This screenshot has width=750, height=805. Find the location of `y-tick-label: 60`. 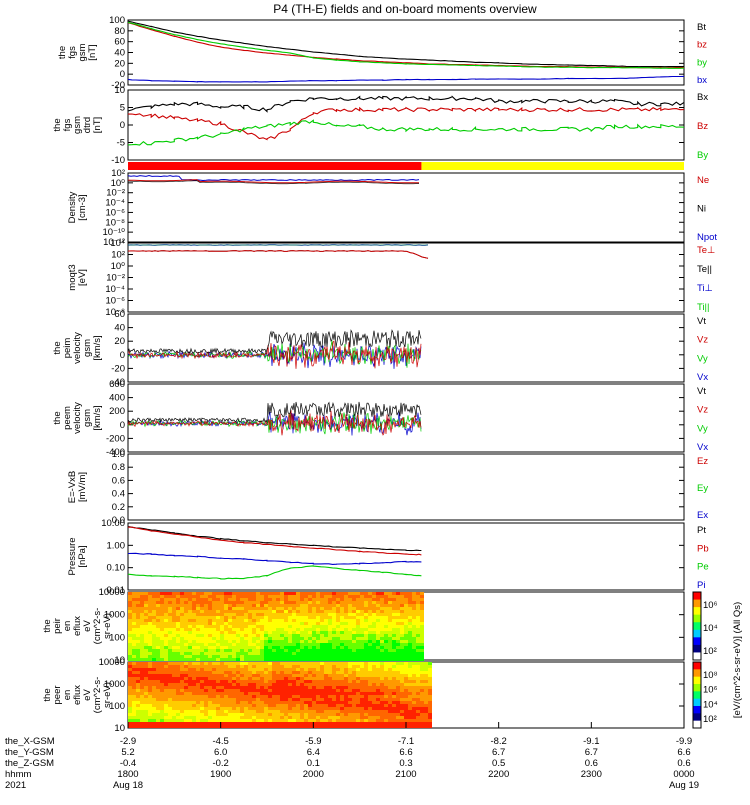

y-tick-label: 60 is located at coordinates (119, 42).